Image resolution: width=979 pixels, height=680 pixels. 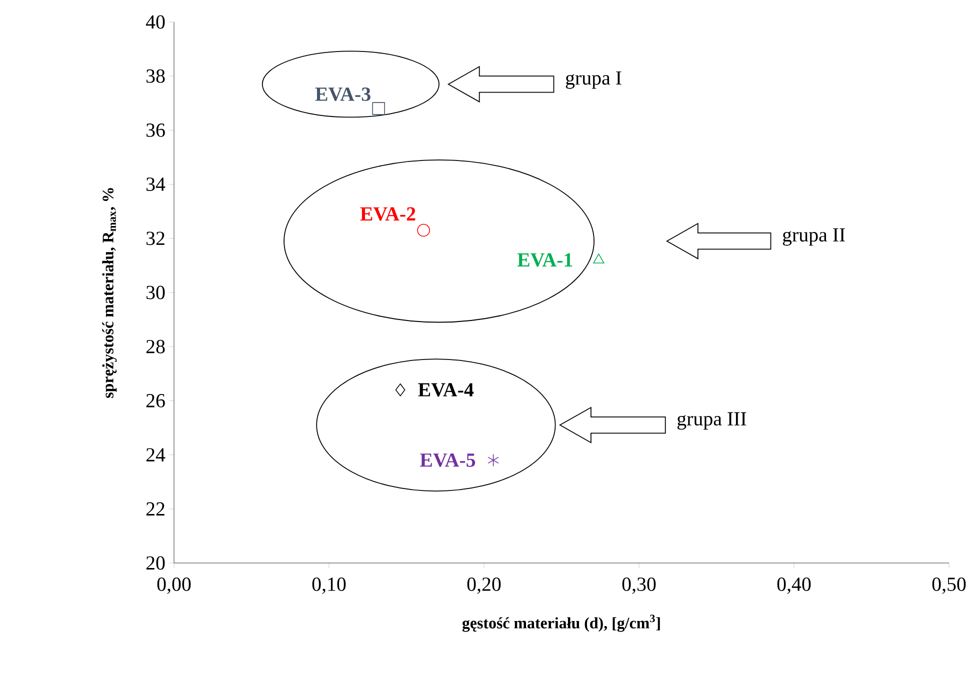 What do you see at coordinates (484, 586) in the screenshot?
I see `x-tick-label: 0,20` at bounding box center [484, 586].